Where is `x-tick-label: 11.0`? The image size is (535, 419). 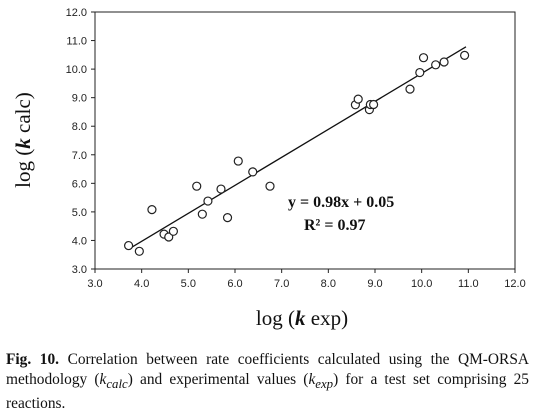 x-tick-label: 11.0 is located at coordinates (468, 284).